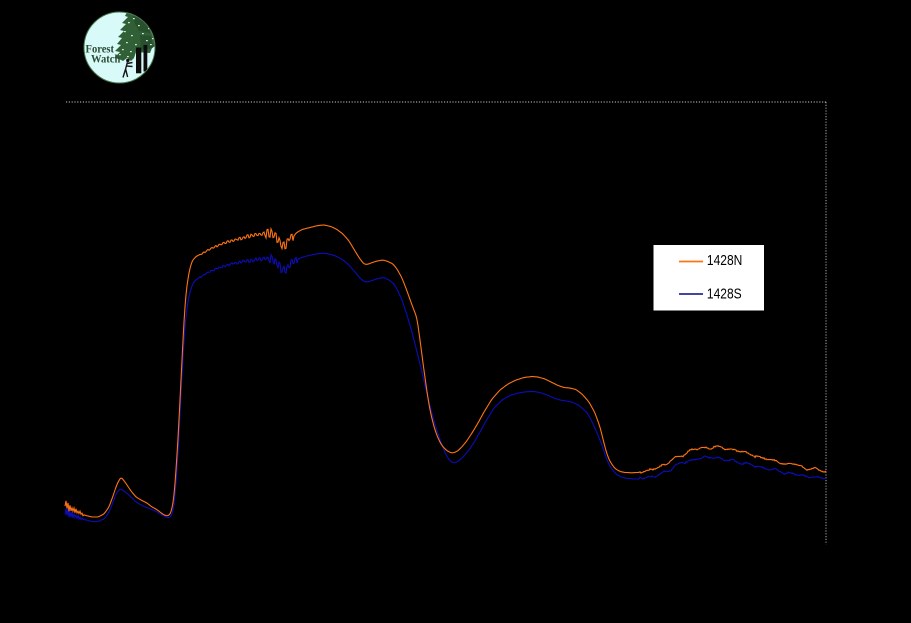 This screenshot has height=623, width=911. Describe the element at coordinates (105, 59) in the screenshot. I see `svg-text: Watch` at that location.